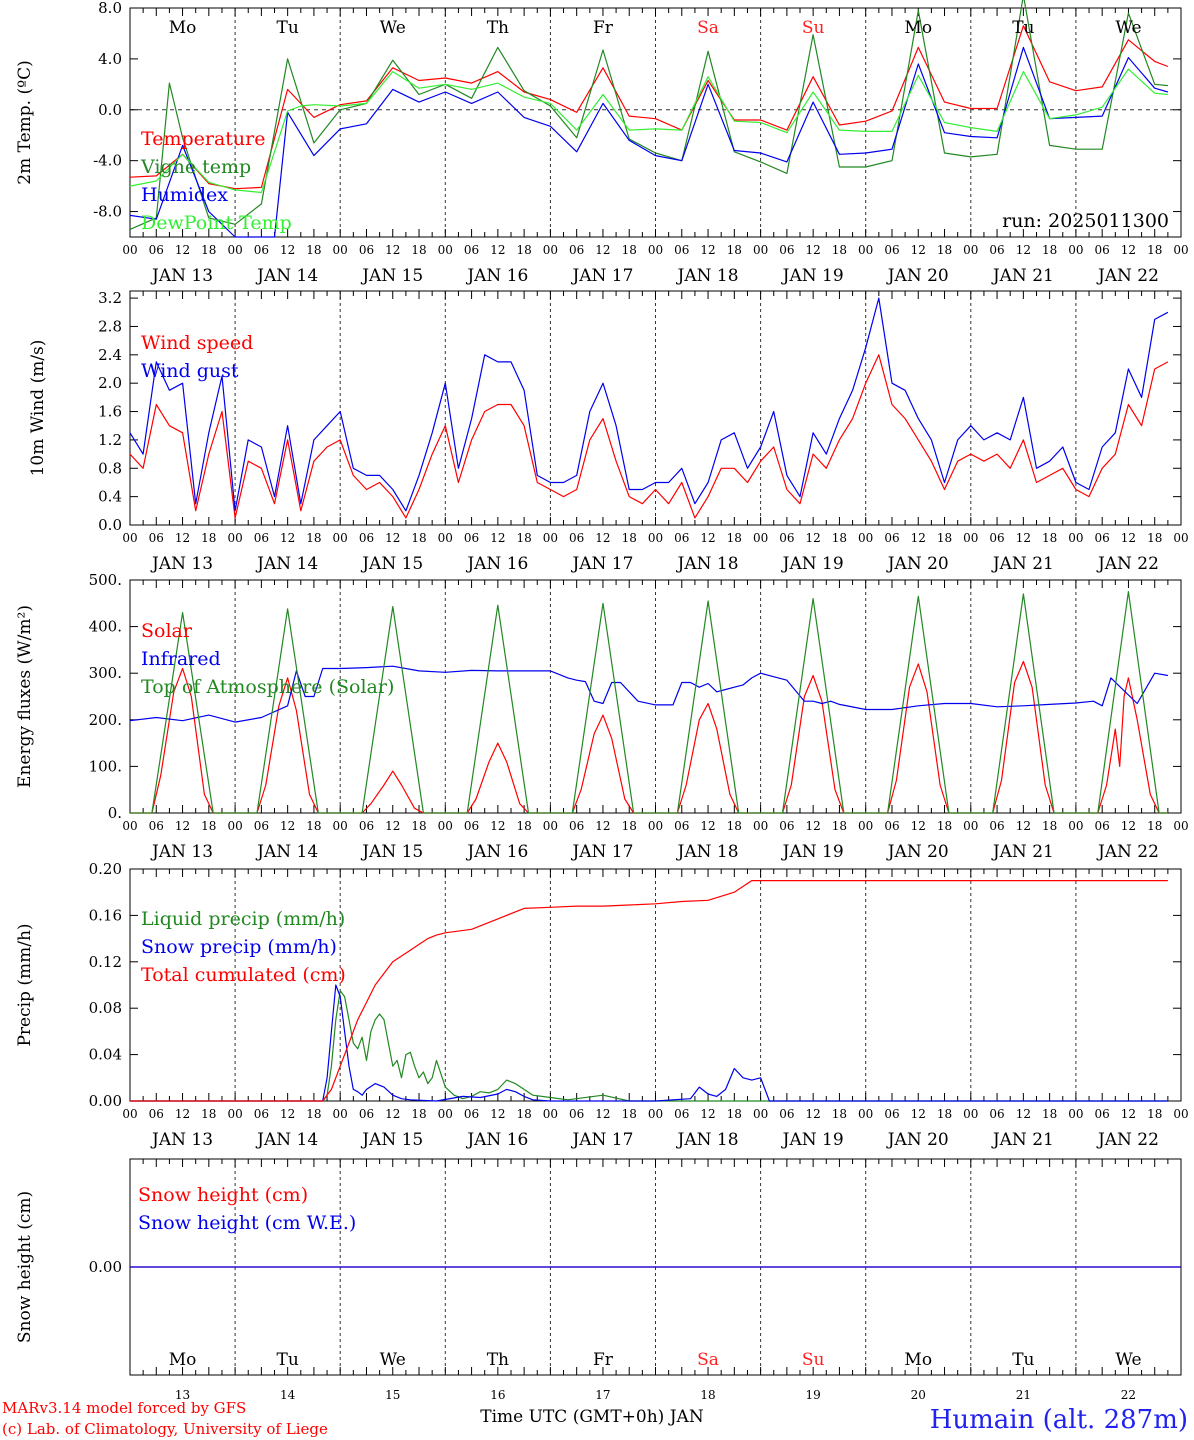 The image size is (1194, 1440). I want to click on y-tick-label: 0., so click(115, 813).